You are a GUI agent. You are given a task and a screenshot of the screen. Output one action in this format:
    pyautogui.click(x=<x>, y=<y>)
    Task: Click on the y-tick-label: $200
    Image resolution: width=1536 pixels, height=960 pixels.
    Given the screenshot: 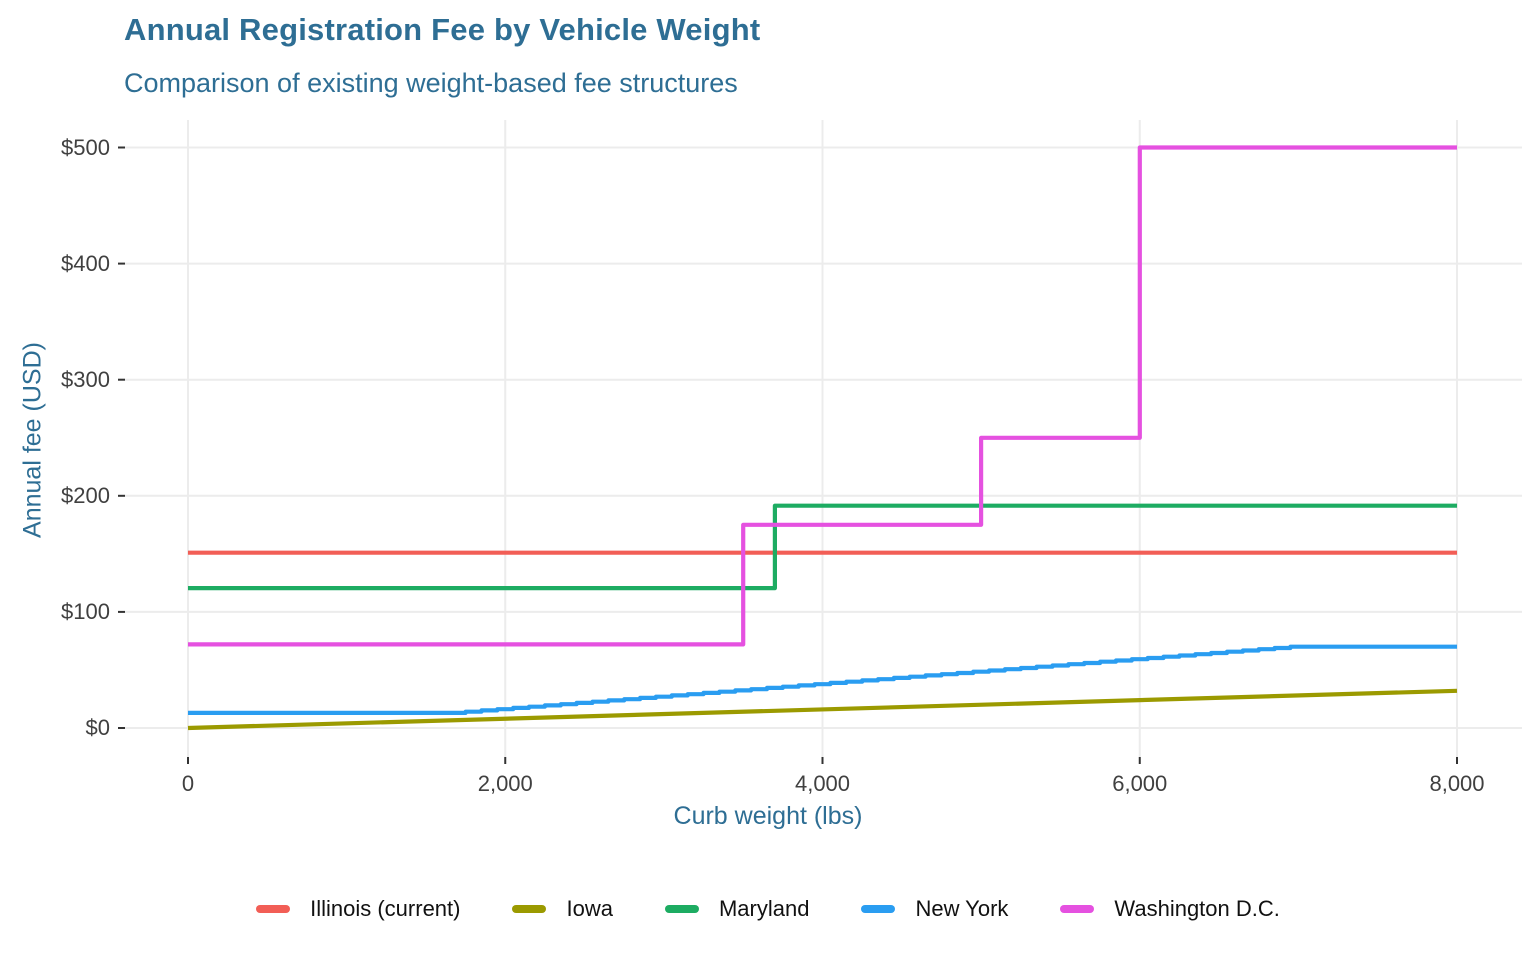 What is the action you would take?
    pyautogui.click(x=85, y=495)
    